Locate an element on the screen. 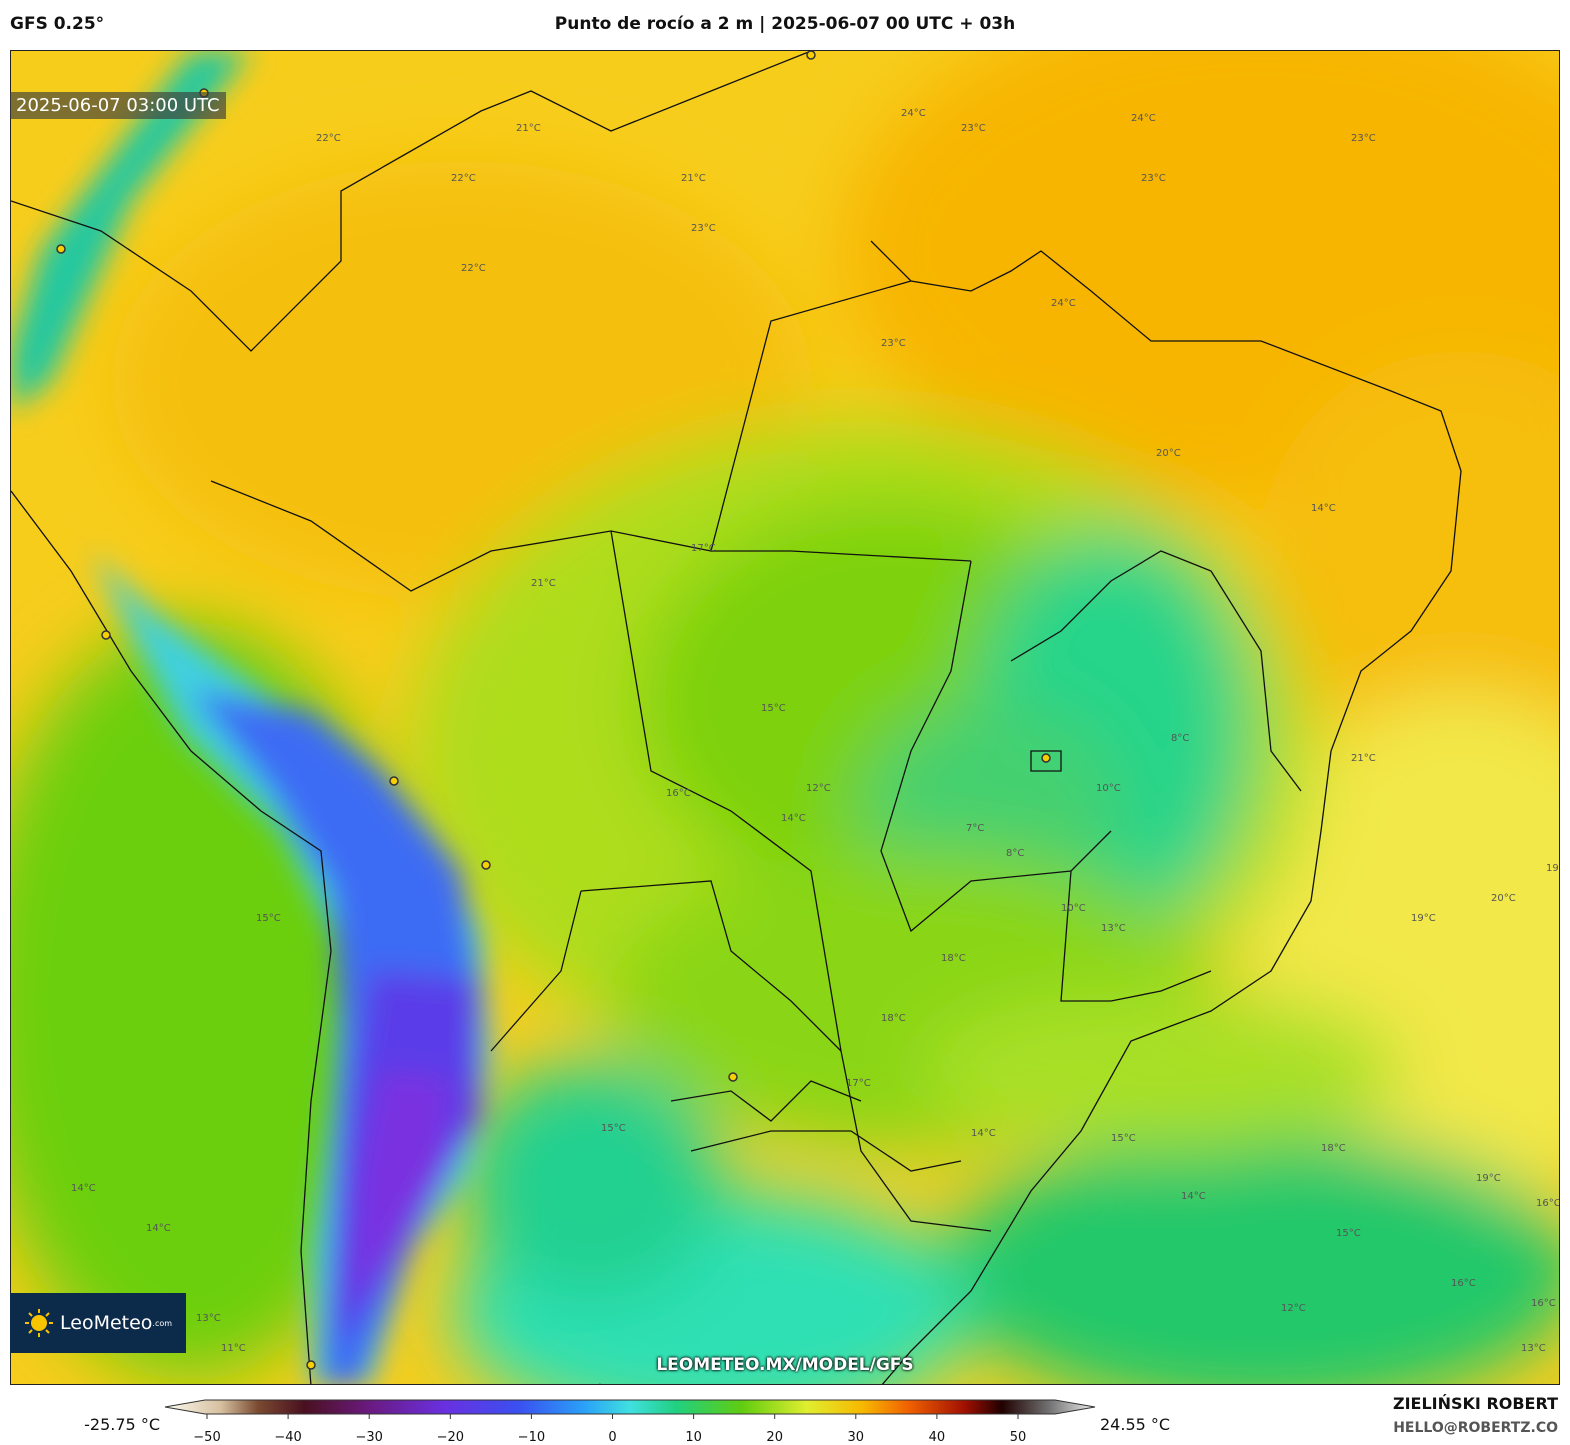  logo-sun is located at coordinates (39, 1323).